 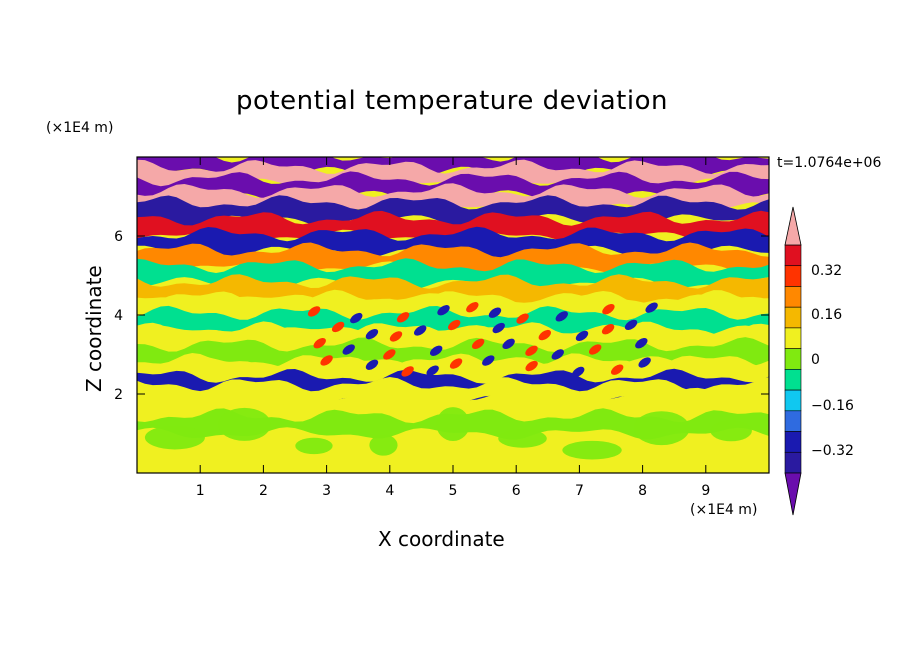 I want to click on x-tick-label: 9, so click(x=705, y=491).